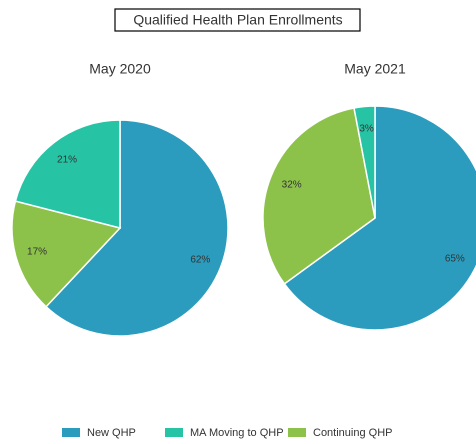 This screenshot has height=444, width=476. Describe the element at coordinates (37, 252) in the screenshot. I see `slice-label: 17%` at that location.